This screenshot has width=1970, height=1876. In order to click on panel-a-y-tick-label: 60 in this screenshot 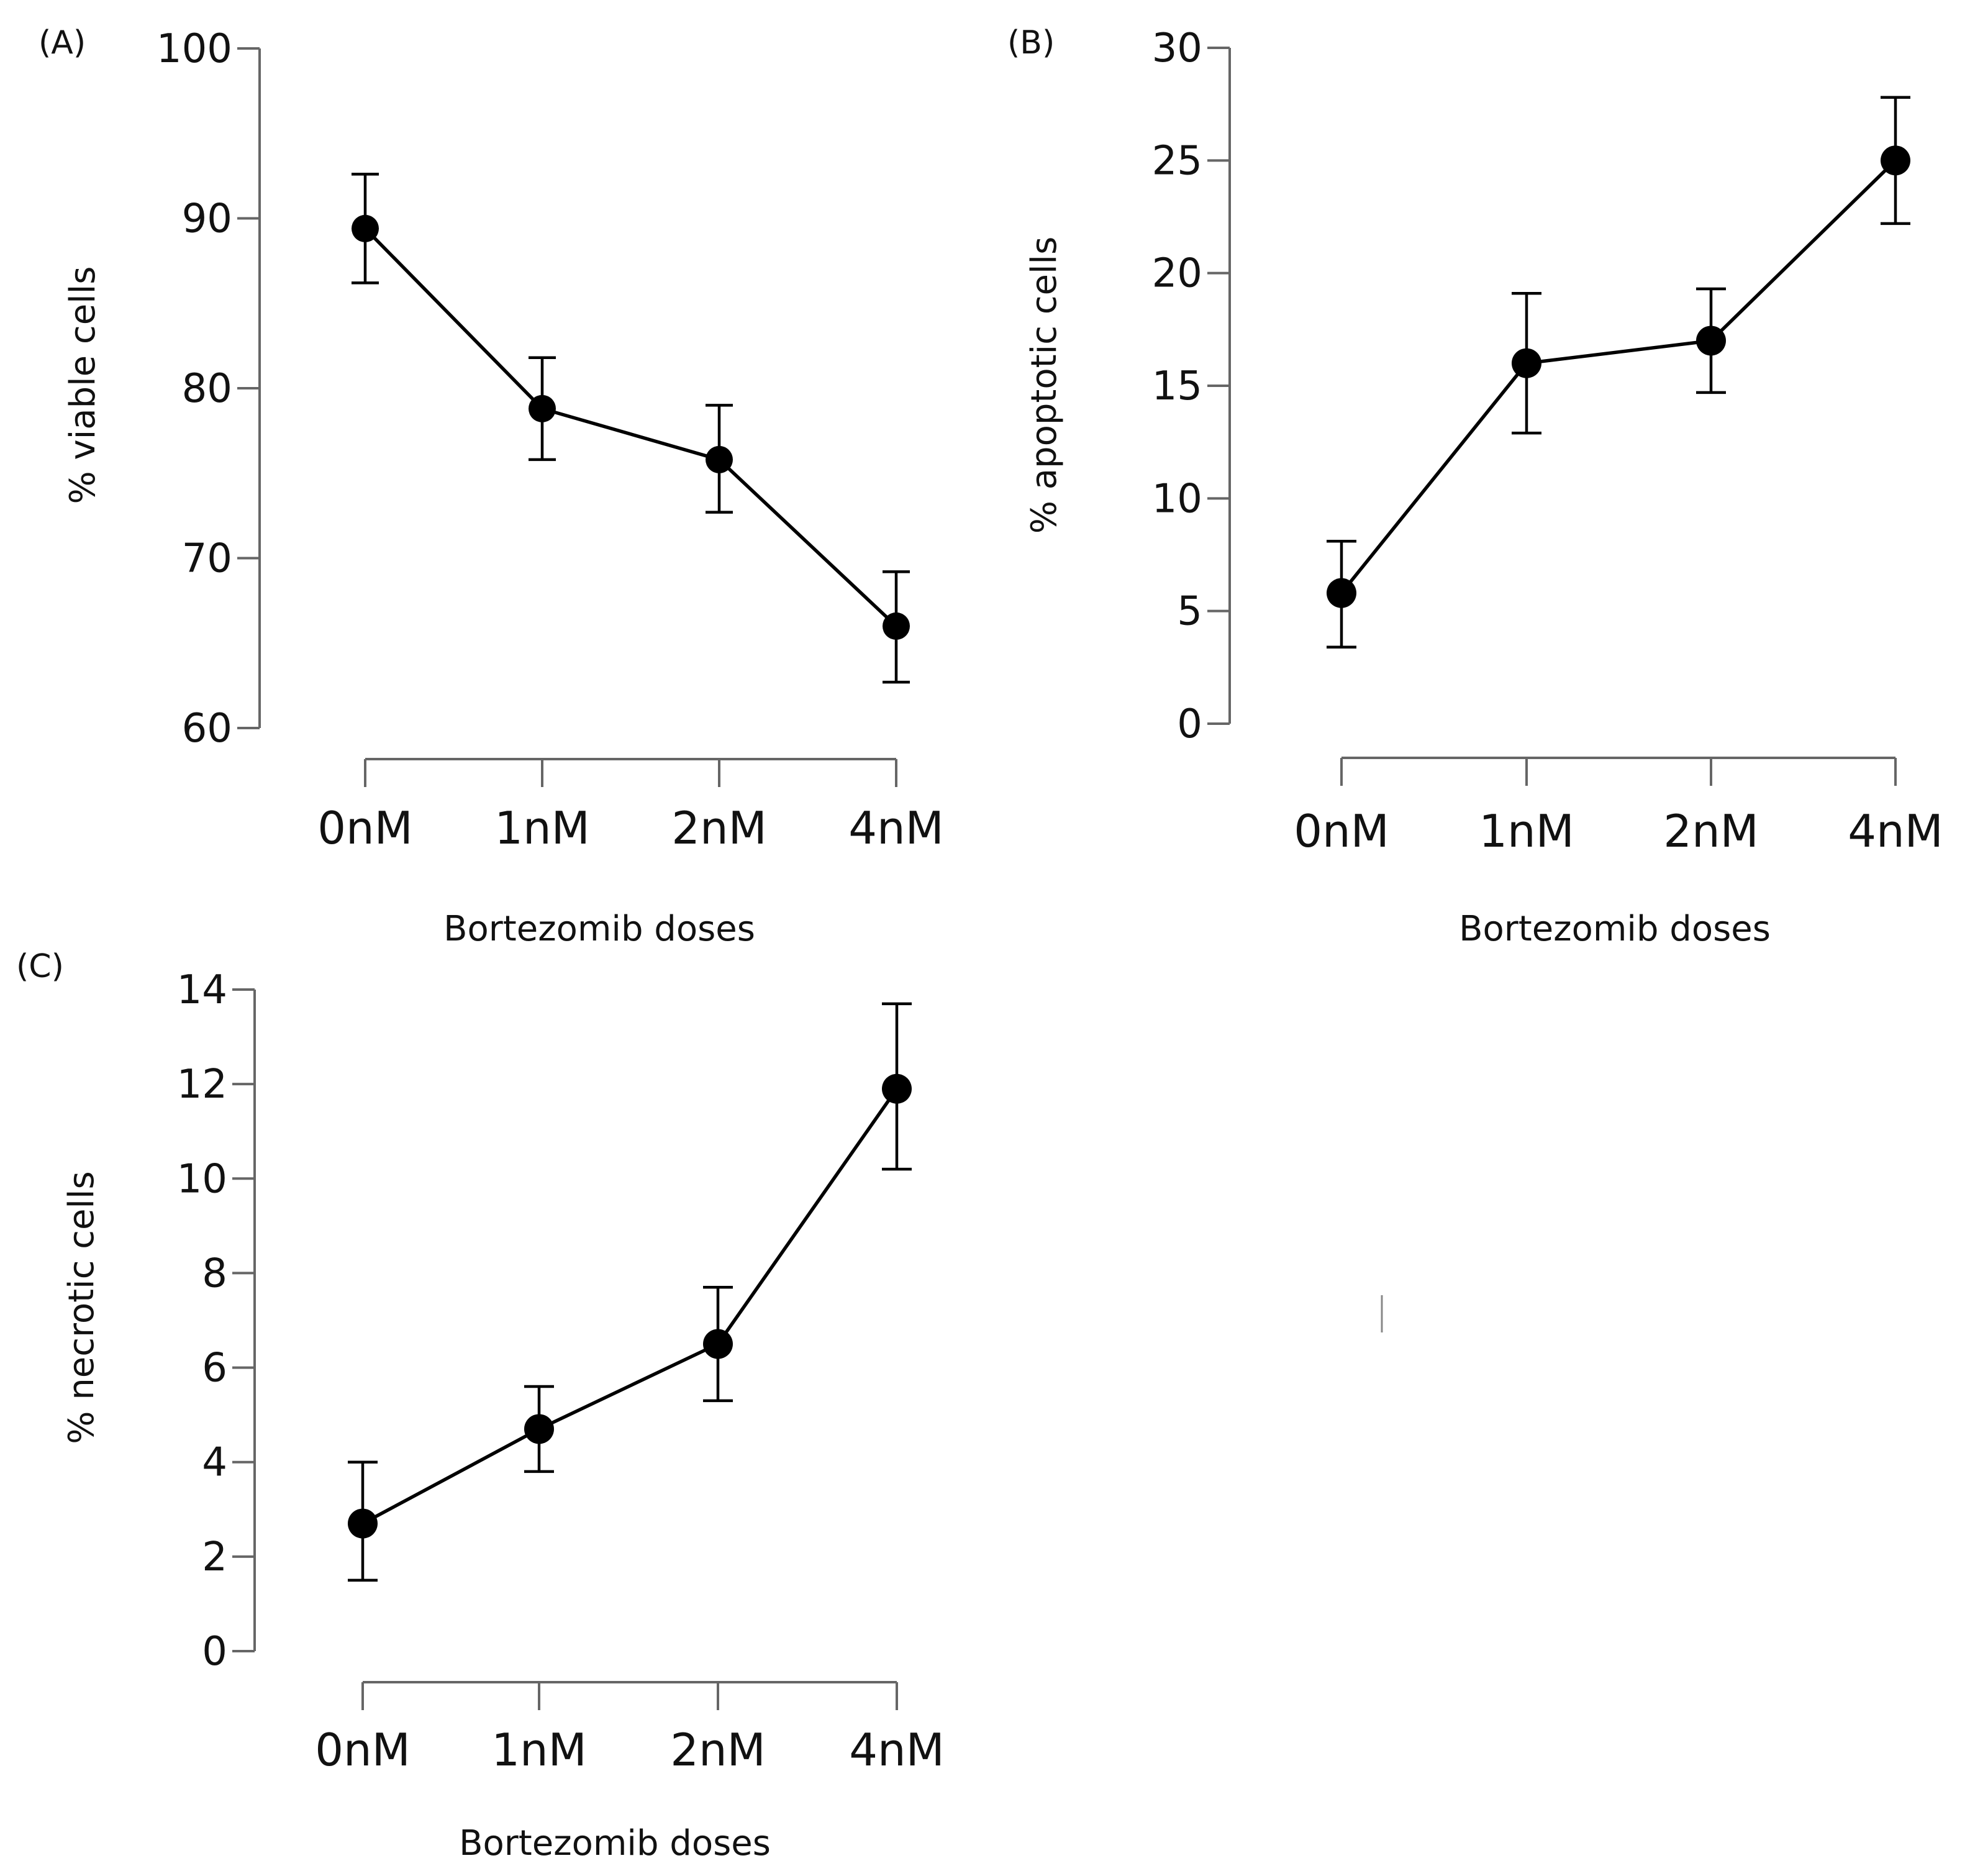, I will do `click(207, 729)`.